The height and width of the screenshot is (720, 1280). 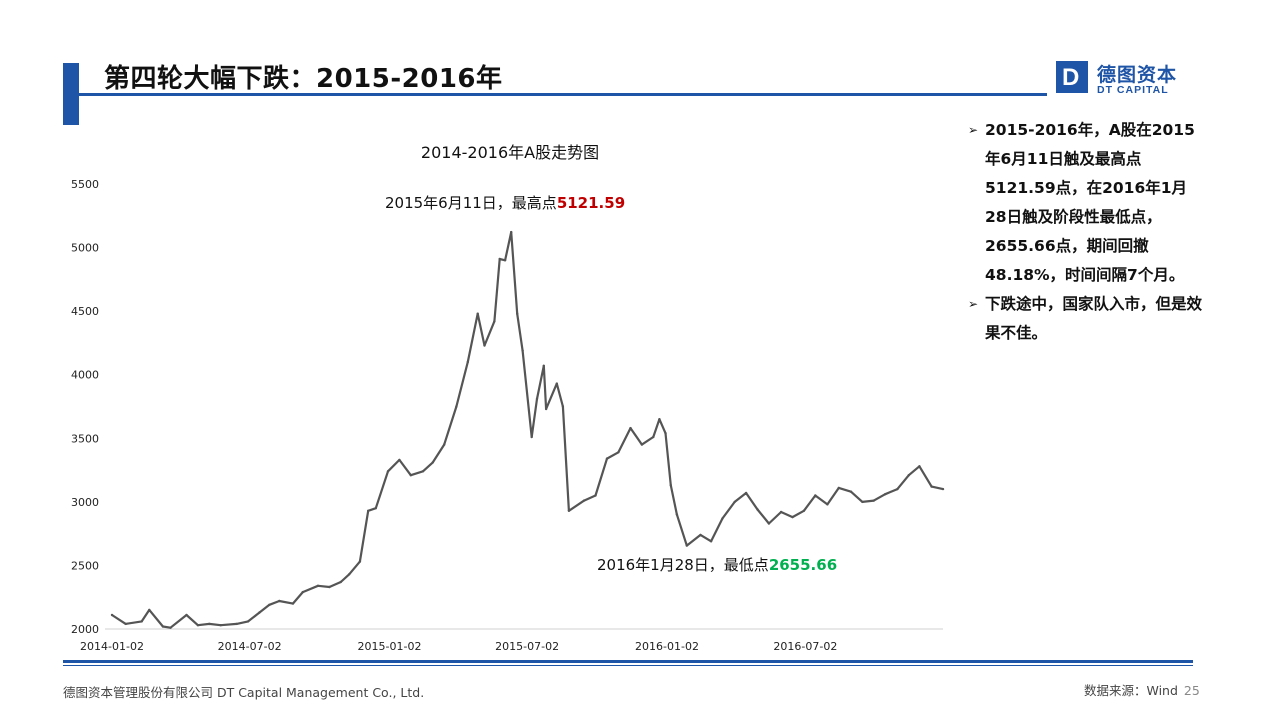 I want to click on y-tick-label: 3500, so click(x=85, y=438).